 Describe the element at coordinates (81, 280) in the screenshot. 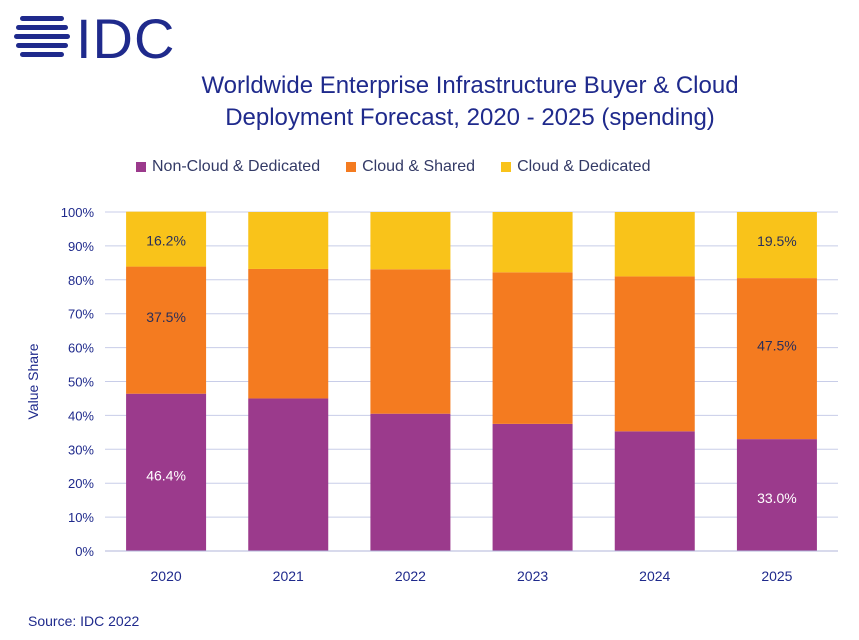

I see `y-tick-label: 80%` at that location.